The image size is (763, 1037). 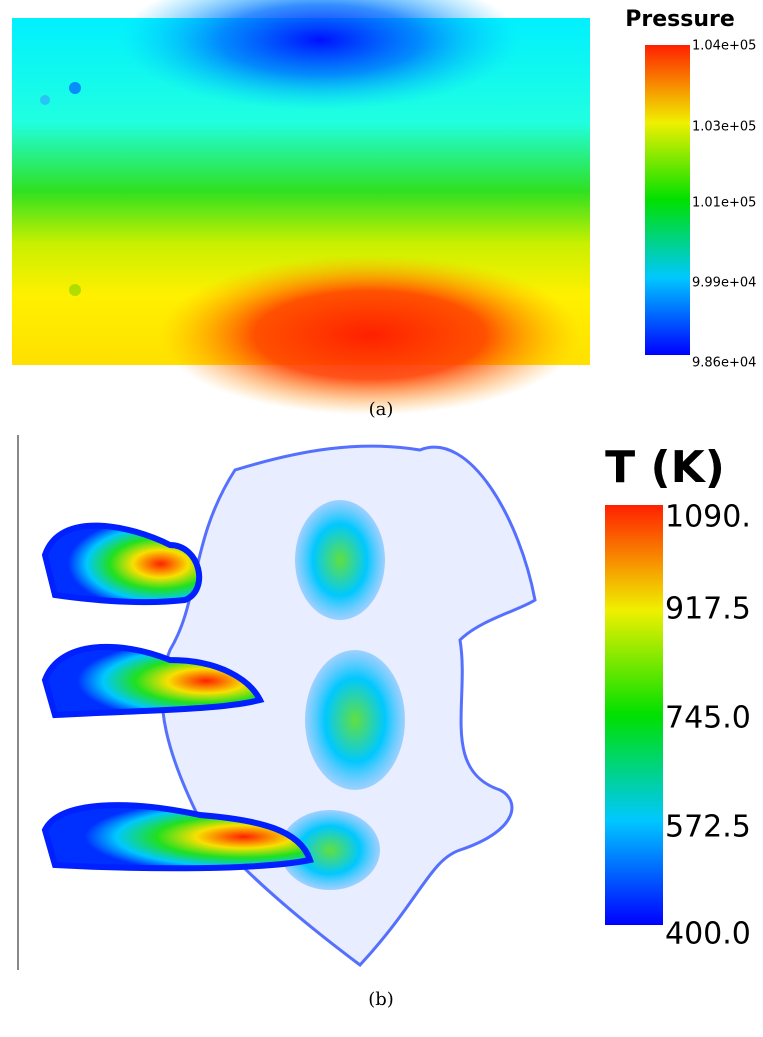 What do you see at coordinates (665, 467) in the screenshot?
I see `colorbar-title: T (K)` at bounding box center [665, 467].